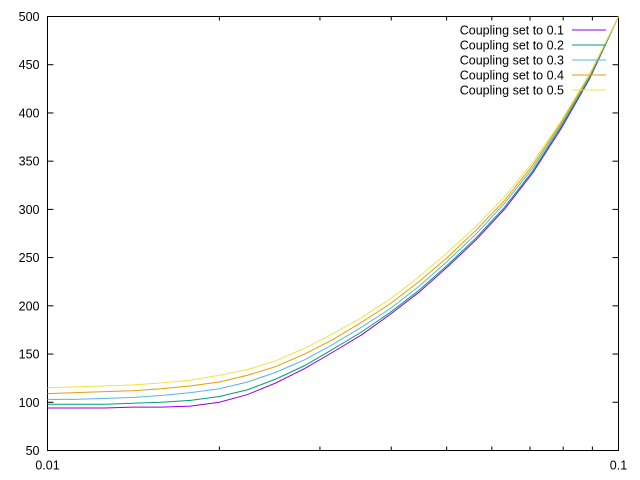 This screenshot has height=480, width=640. What do you see at coordinates (29, 306) in the screenshot?
I see `y-tick-label: 200` at bounding box center [29, 306].